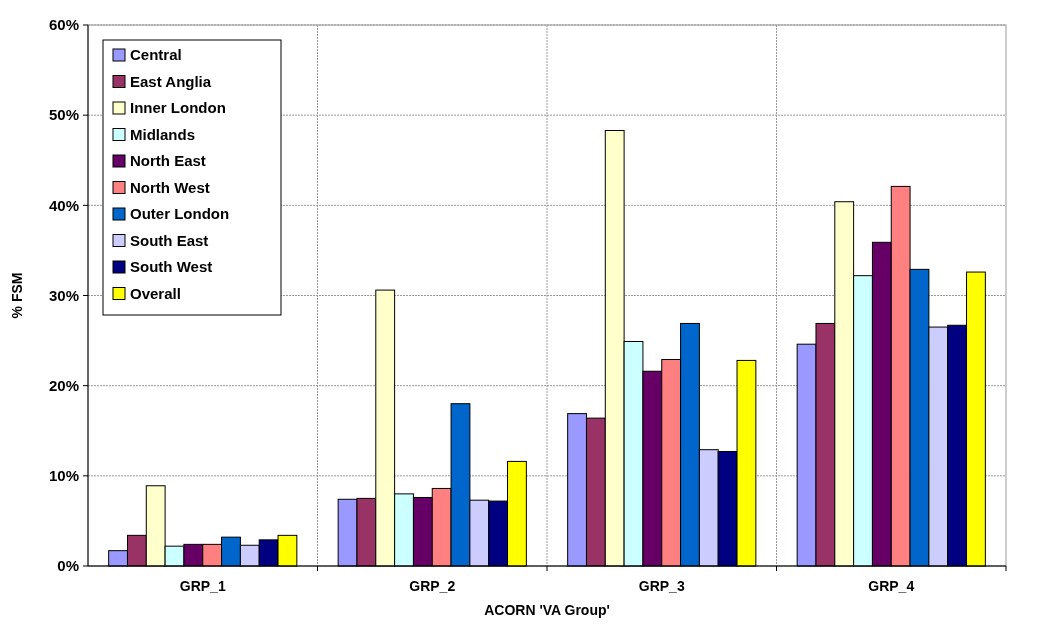  What do you see at coordinates (432, 586) in the screenshot?
I see `x-tick-label: GRP_2` at bounding box center [432, 586].